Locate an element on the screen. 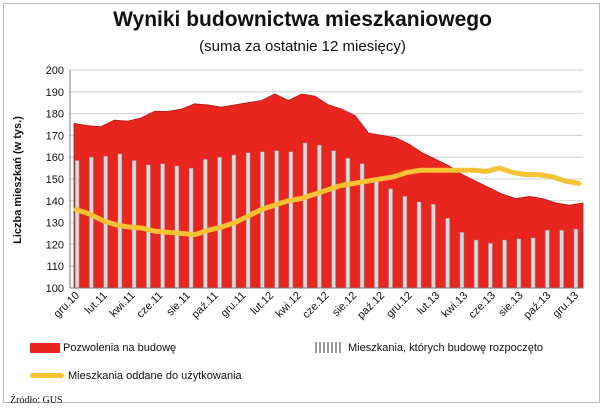 Image resolution: width=605 pixels, height=413 pixels. completed-line is located at coordinates (327, 201).